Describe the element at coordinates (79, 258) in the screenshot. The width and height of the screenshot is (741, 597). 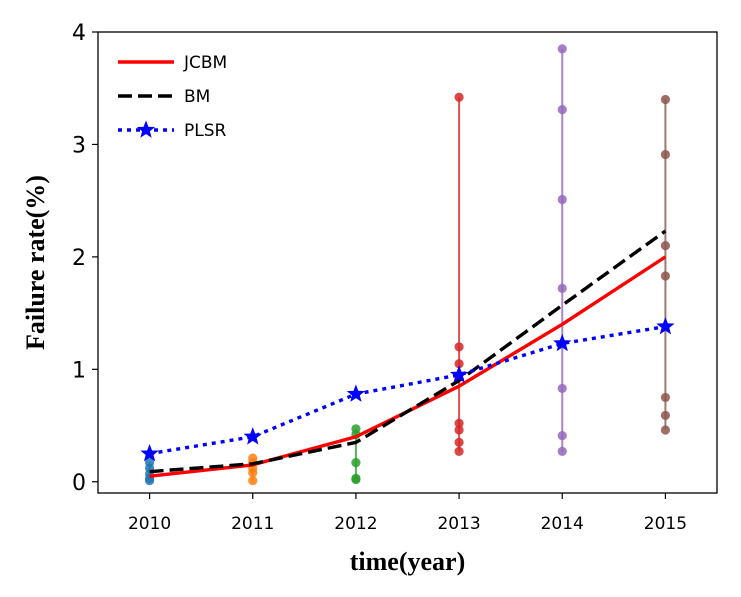
I see `y-tick-label: 2` at that location.